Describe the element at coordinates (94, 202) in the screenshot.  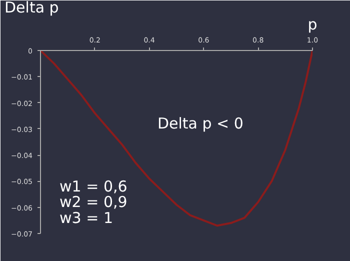
I see `annotation: w2 = 0,9` at that location.